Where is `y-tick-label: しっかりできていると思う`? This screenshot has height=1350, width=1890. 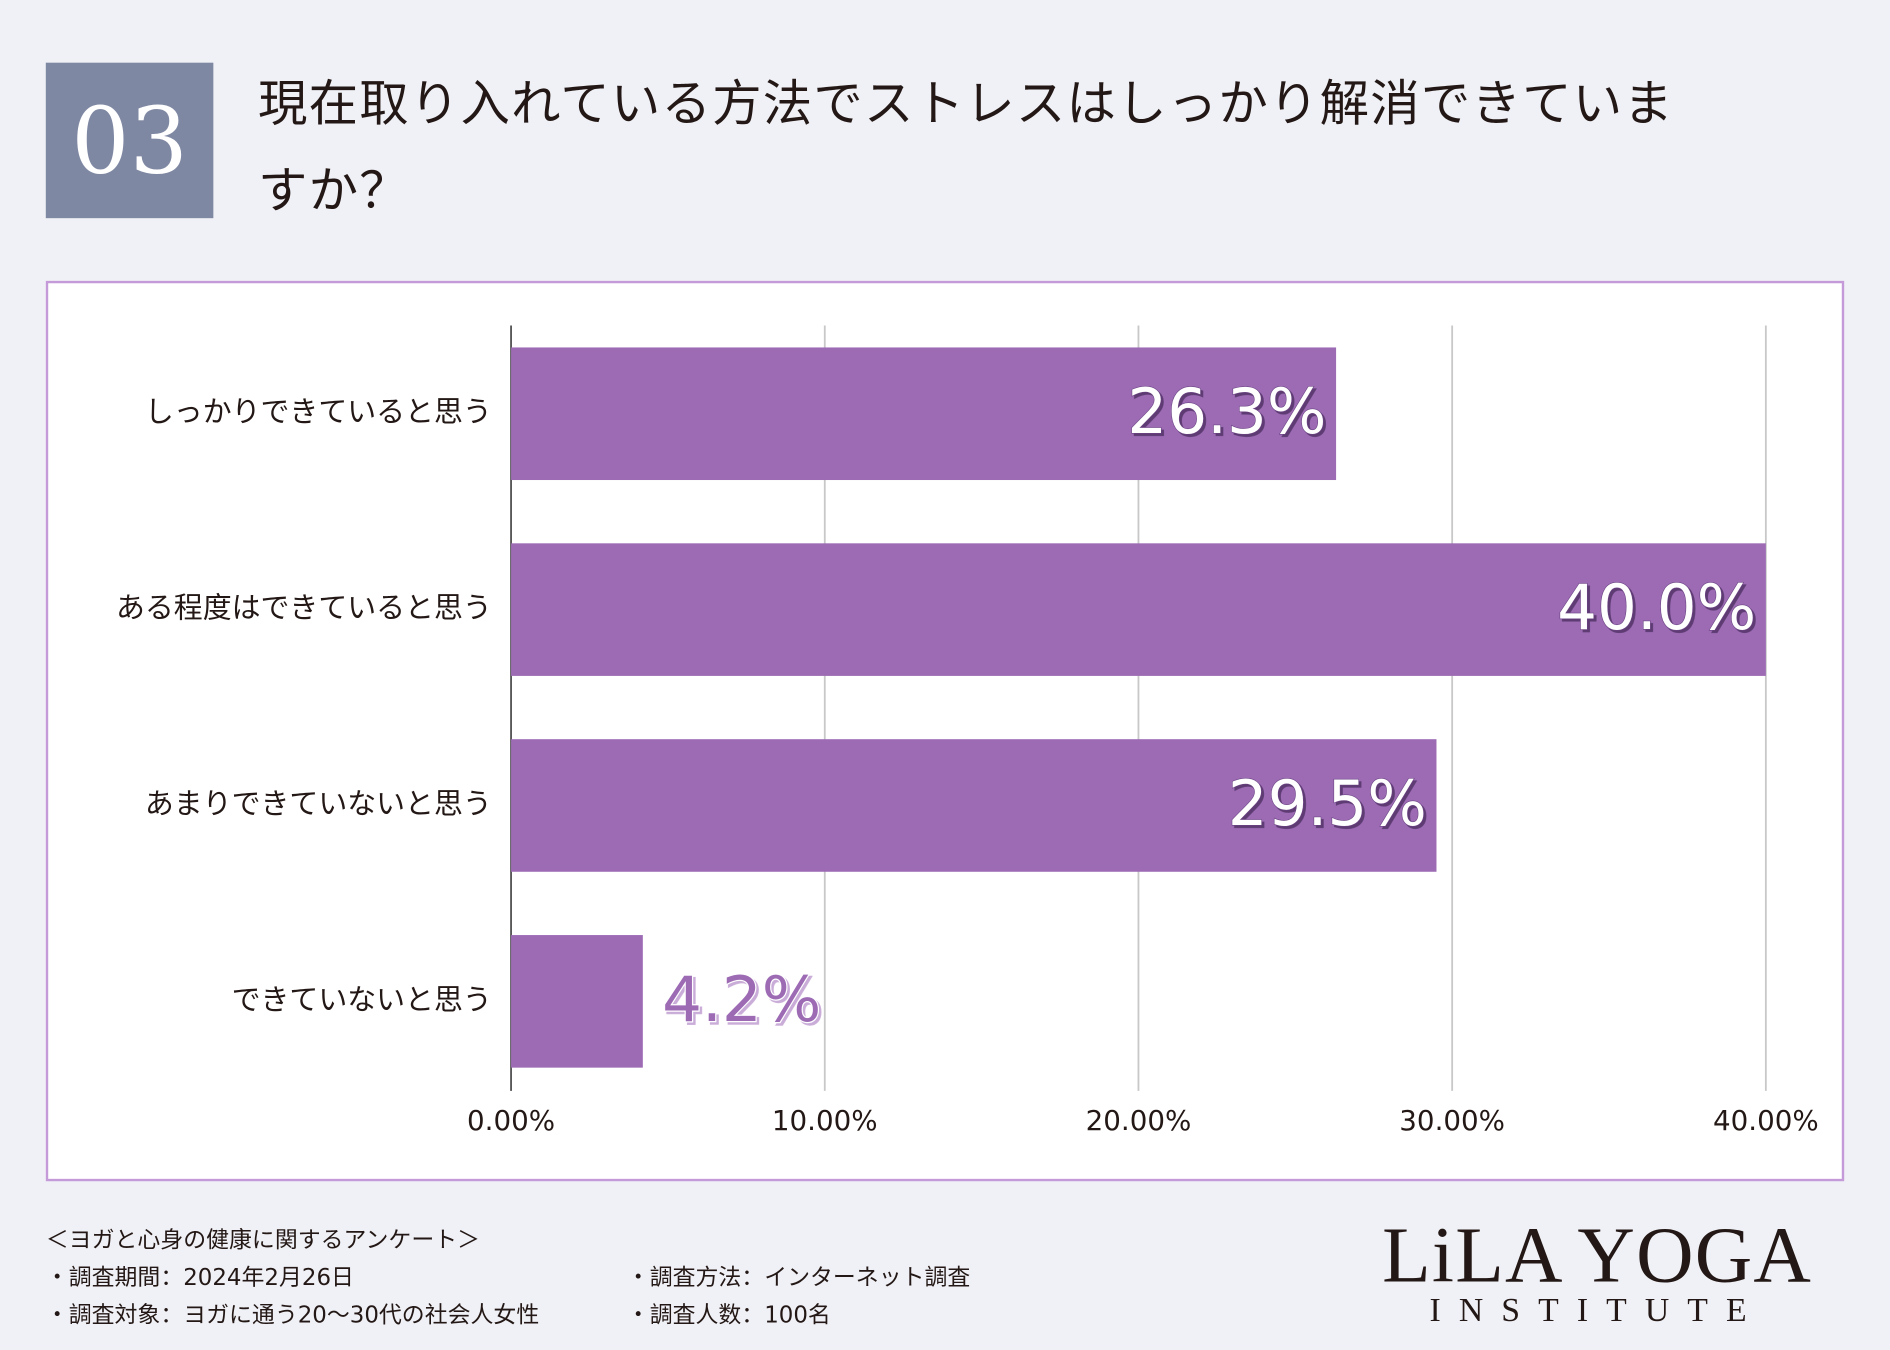
y-tick-label: しっかりできていると思う is located at coordinates (318, 412).